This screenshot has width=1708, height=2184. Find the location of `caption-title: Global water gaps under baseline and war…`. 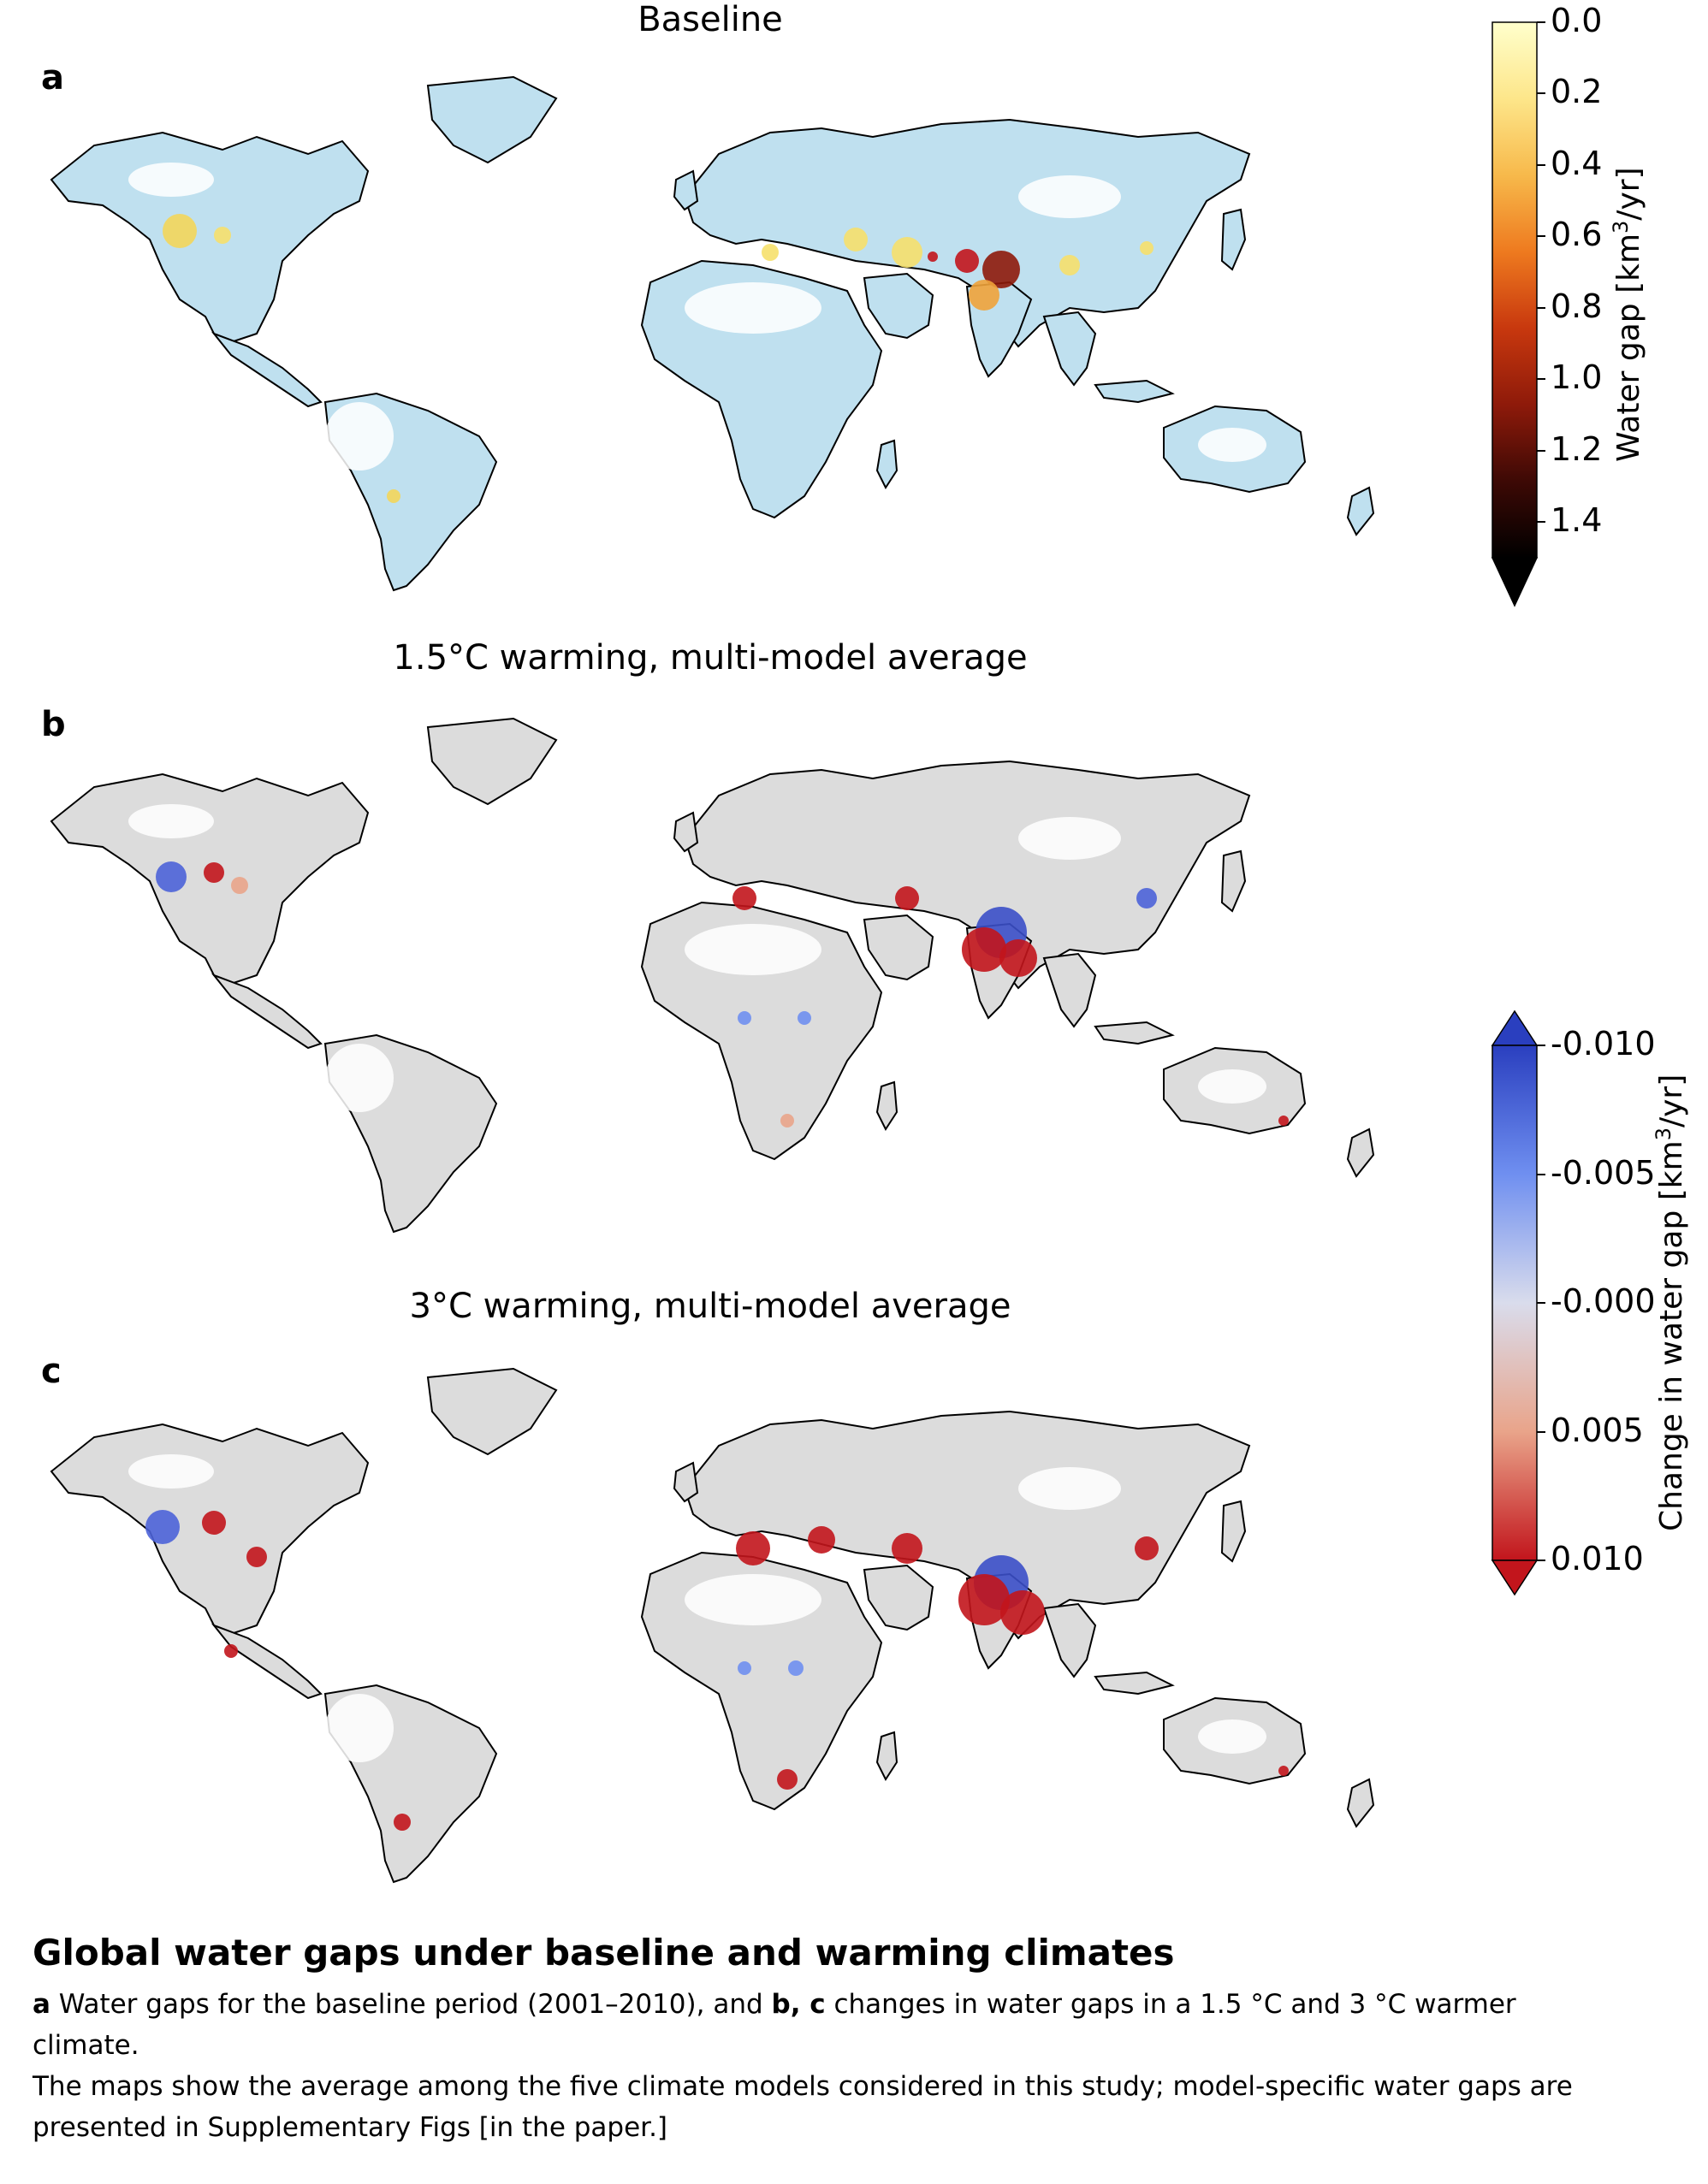

caption-title: Global water gaps under baseline and war… is located at coordinates (604, 1953).